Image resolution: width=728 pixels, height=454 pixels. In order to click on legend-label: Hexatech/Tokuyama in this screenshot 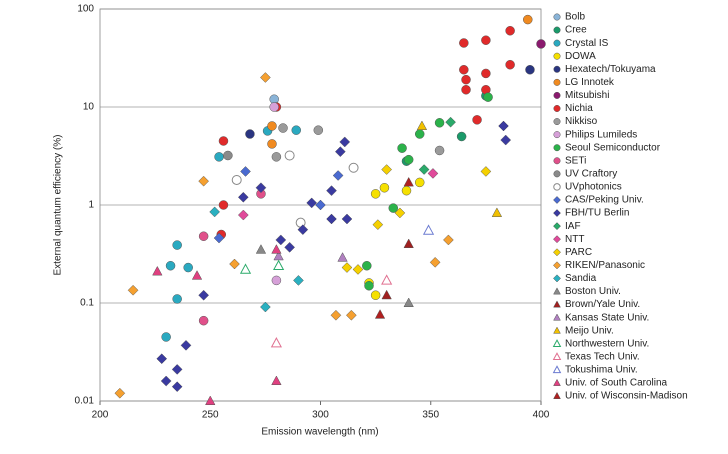, I will do `click(610, 69)`.